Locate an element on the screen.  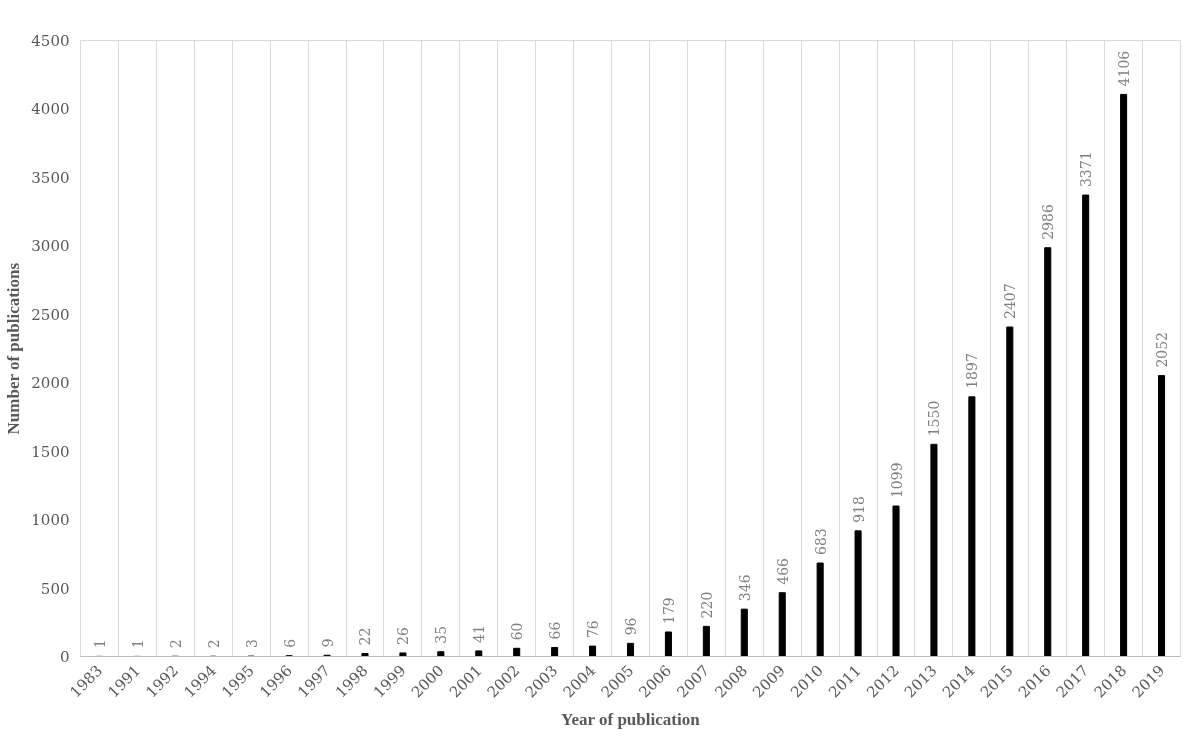
data-label: 1550 is located at coordinates (934, 418).